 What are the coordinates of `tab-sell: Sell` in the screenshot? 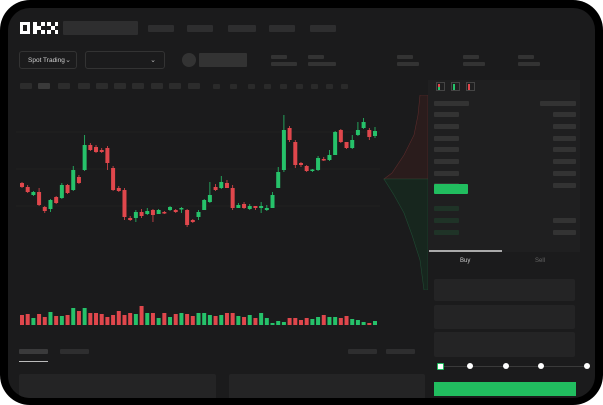 It's located at (540, 261).